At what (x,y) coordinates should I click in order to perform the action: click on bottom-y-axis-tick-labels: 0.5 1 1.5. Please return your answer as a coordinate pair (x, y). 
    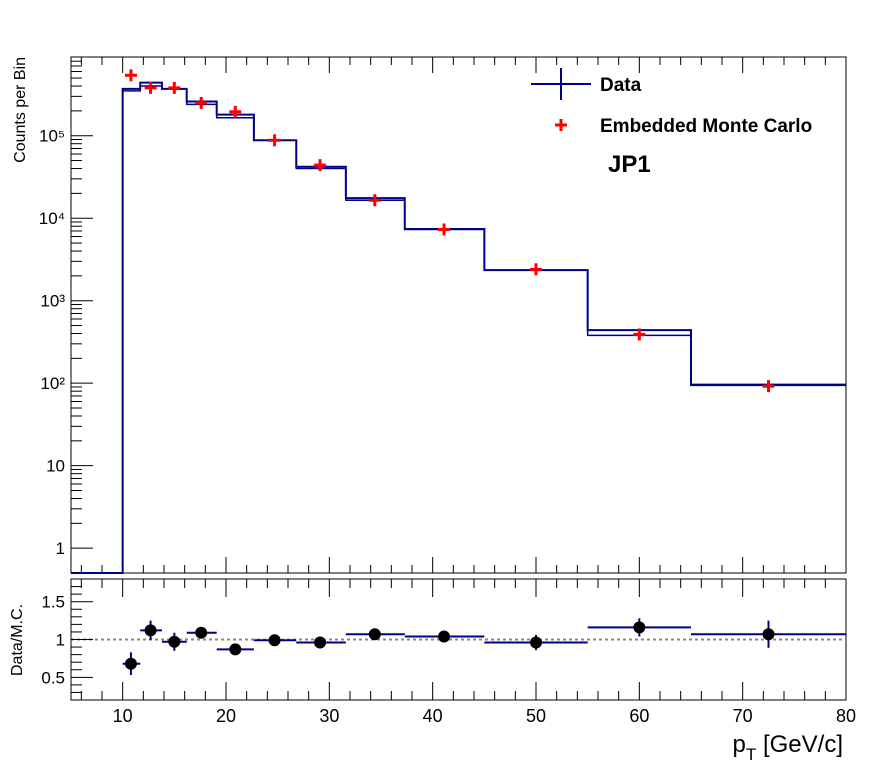
    Looking at the image, I should click on (53, 640).